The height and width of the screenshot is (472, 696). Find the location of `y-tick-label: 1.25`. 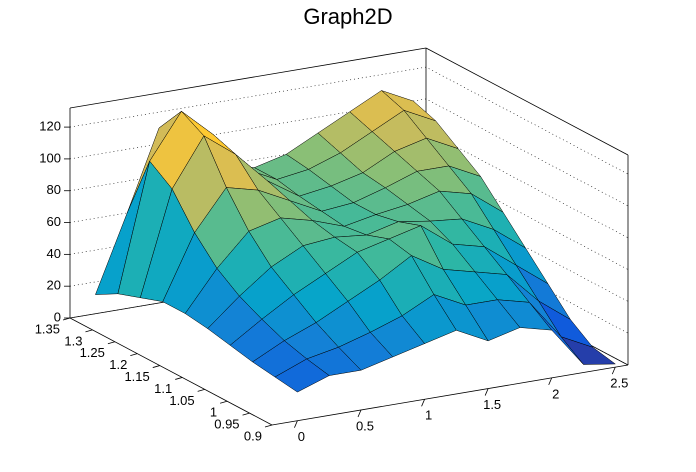

y-tick-label: 1.25 is located at coordinates (92, 352).